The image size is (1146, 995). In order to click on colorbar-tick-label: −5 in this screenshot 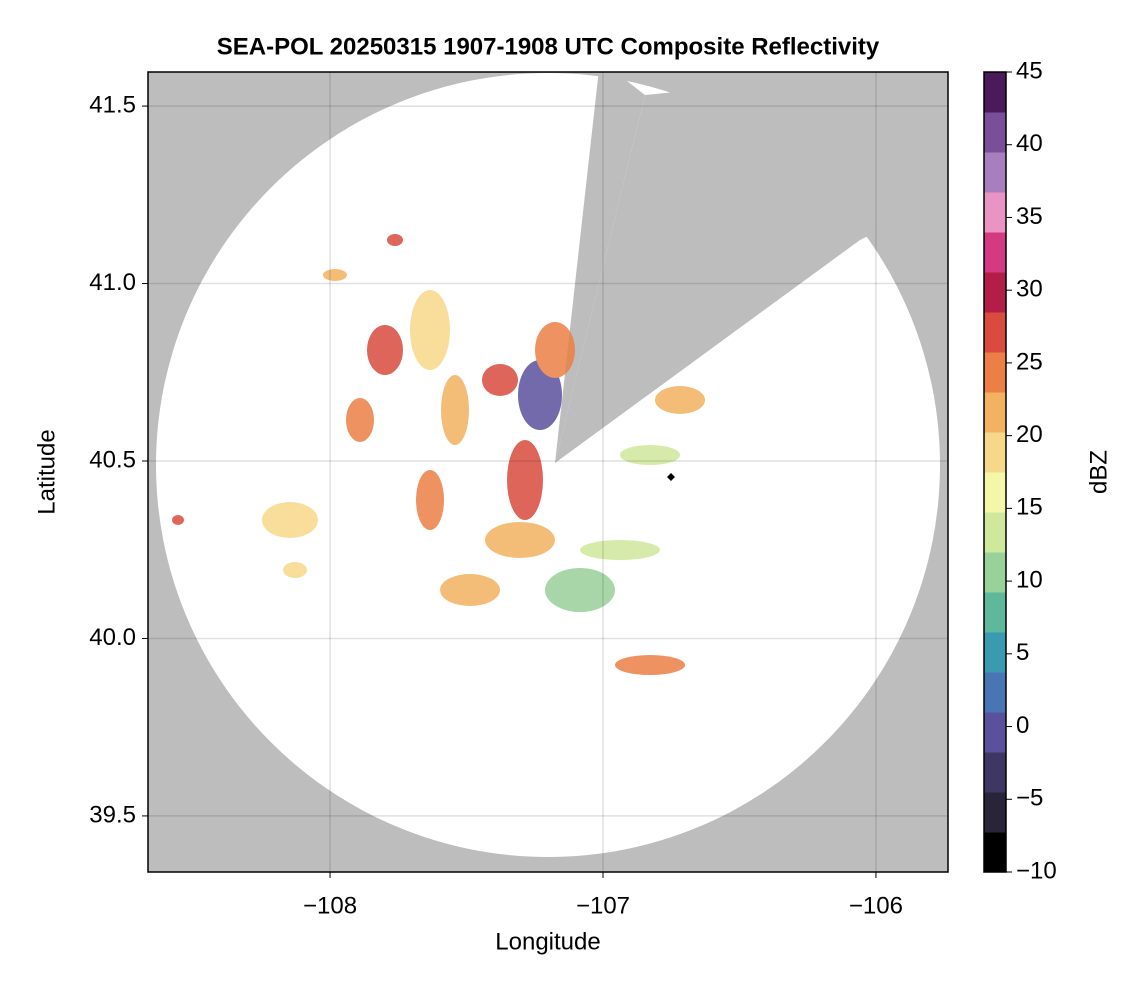, I will do `click(1029, 798)`.